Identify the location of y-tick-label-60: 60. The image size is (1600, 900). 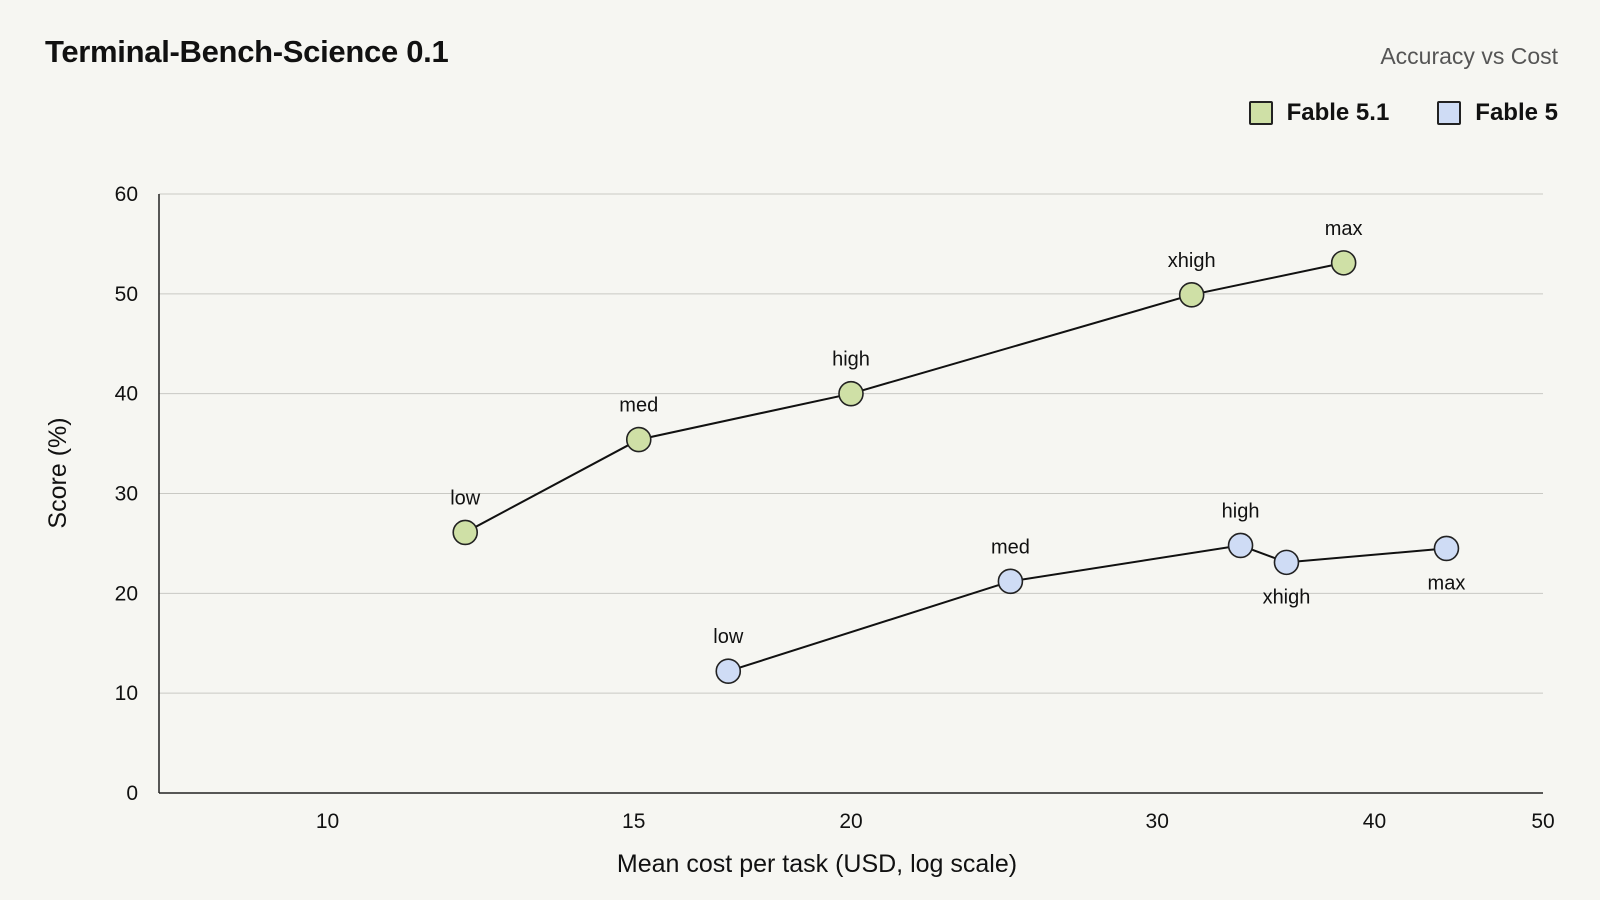
(126, 194).